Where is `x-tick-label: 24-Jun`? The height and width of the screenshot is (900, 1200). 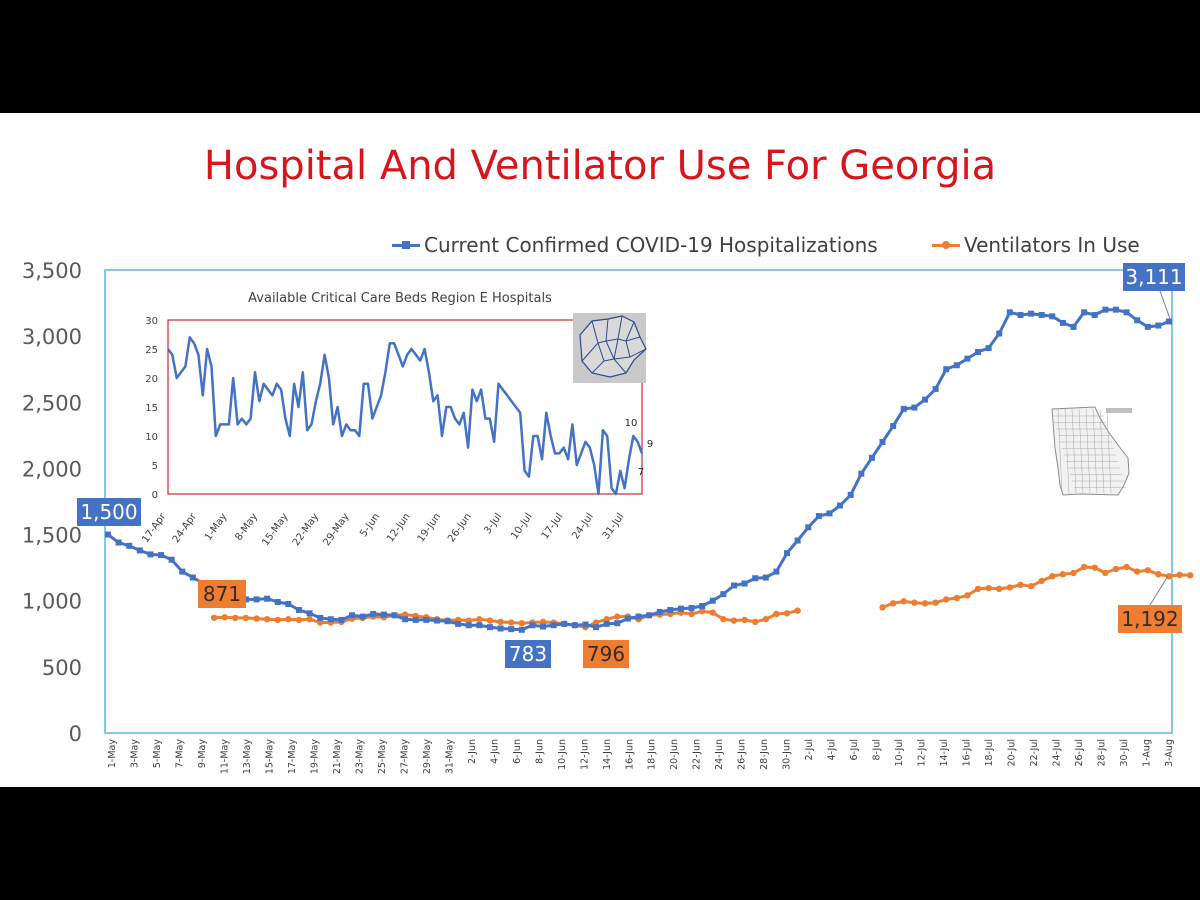
x-tick-label: 24-Jun is located at coordinates (719, 754).